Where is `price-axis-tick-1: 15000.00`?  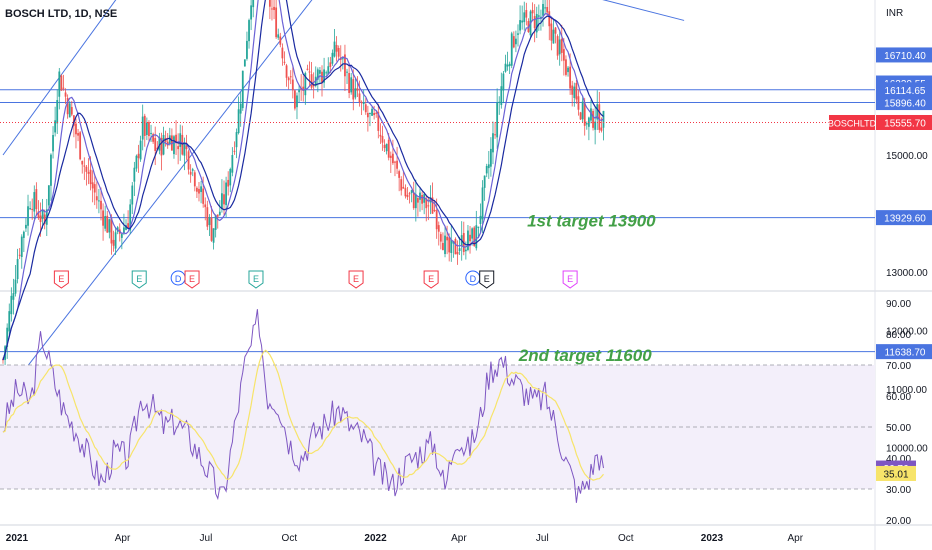 price-axis-tick-1: 15000.00 is located at coordinates (907, 156).